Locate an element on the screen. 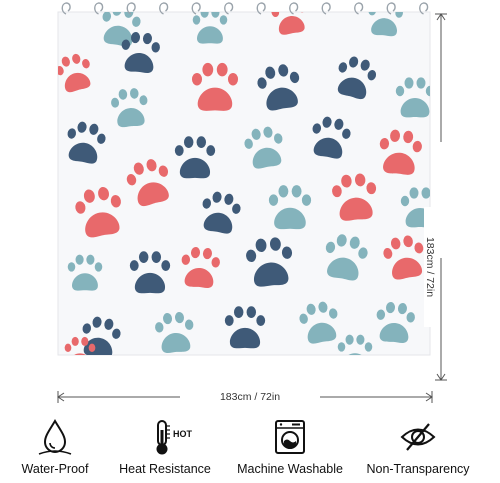 The height and width of the screenshot is (483, 500). hot-badge: HOT is located at coordinates (182, 434).